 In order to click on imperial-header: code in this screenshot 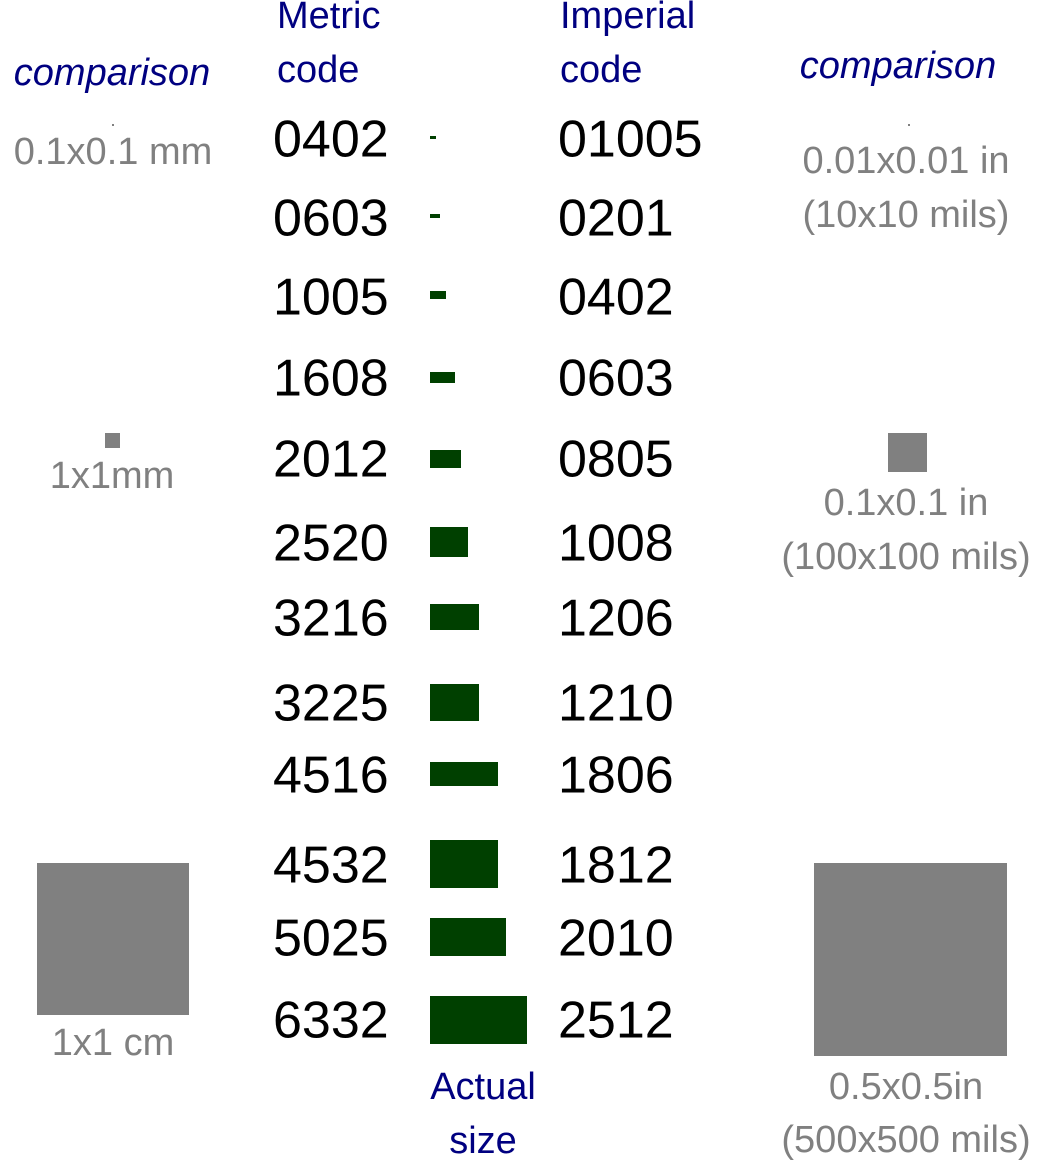, I will do `click(601, 70)`.